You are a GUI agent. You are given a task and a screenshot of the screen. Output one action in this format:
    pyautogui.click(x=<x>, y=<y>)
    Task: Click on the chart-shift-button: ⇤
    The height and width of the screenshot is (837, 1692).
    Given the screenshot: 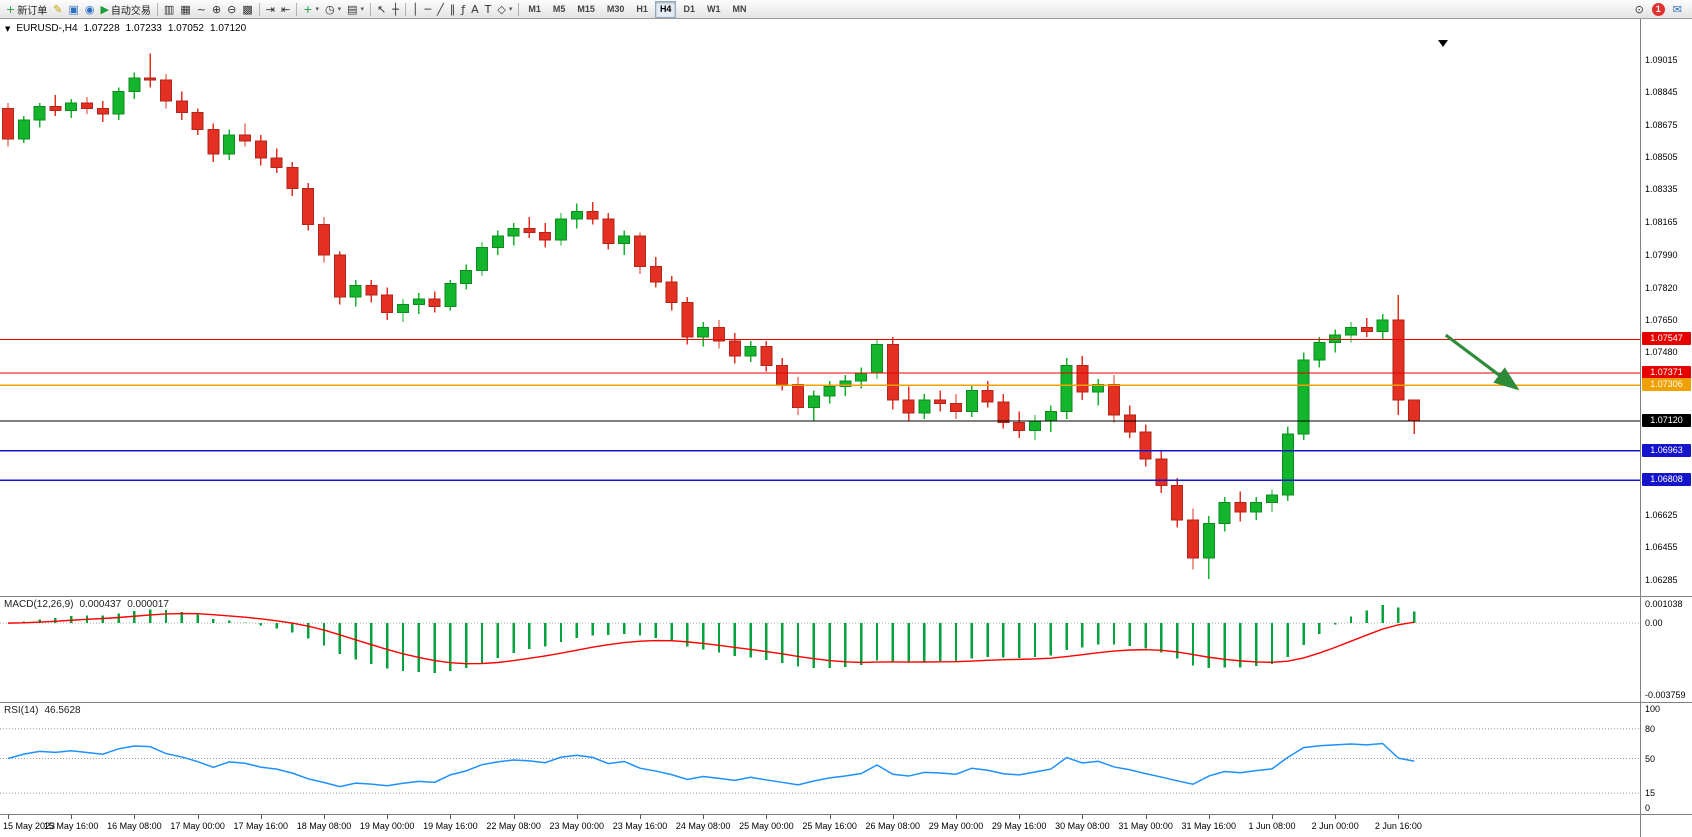 What is the action you would take?
    pyautogui.click(x=285, y=9)
    